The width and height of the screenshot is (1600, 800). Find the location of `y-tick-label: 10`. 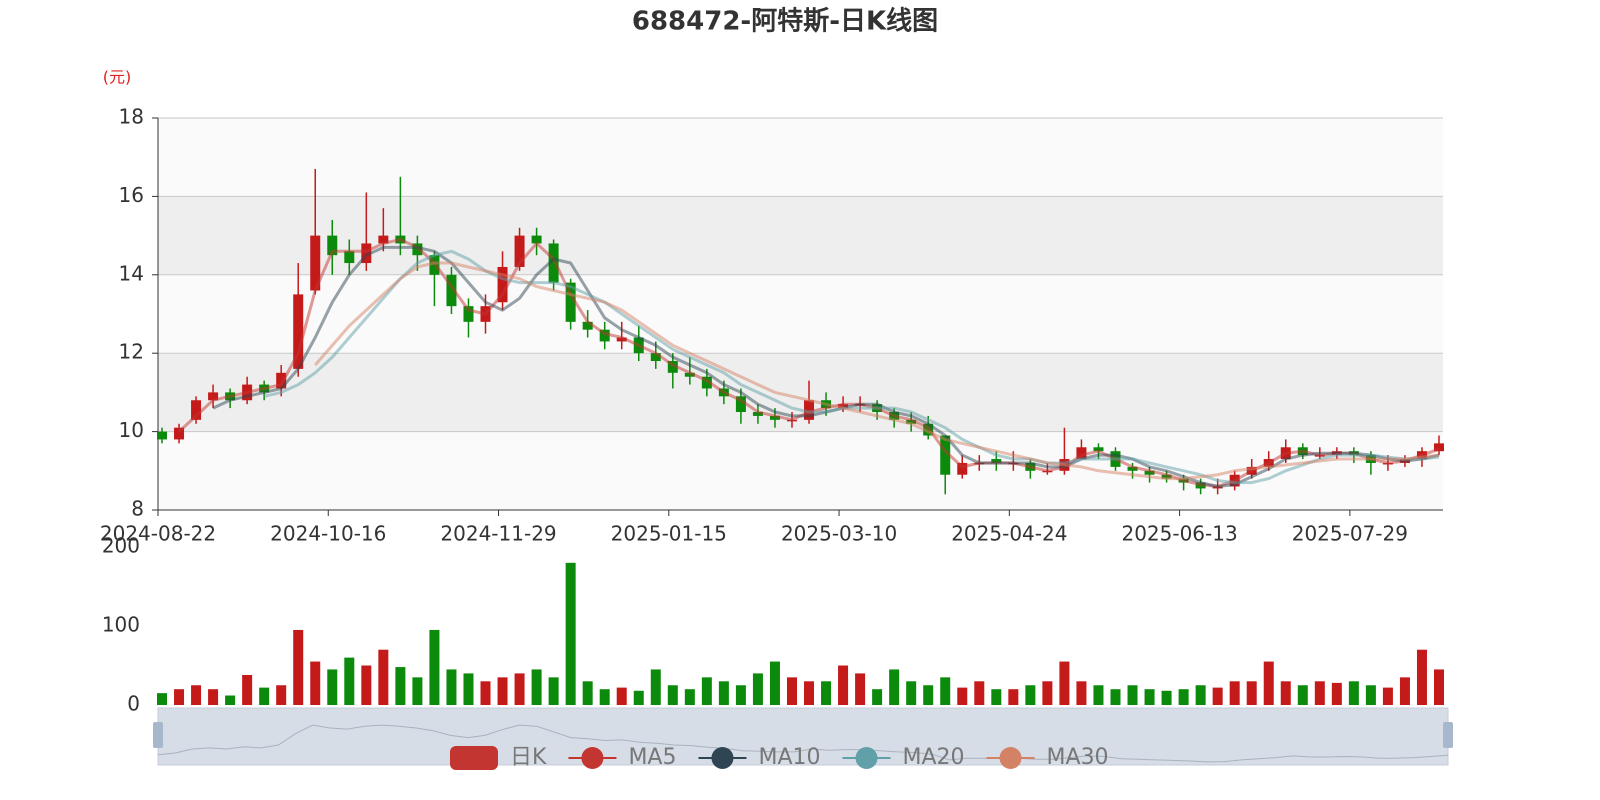

y-tick-label: 10 is located at coordinates (131, 430).